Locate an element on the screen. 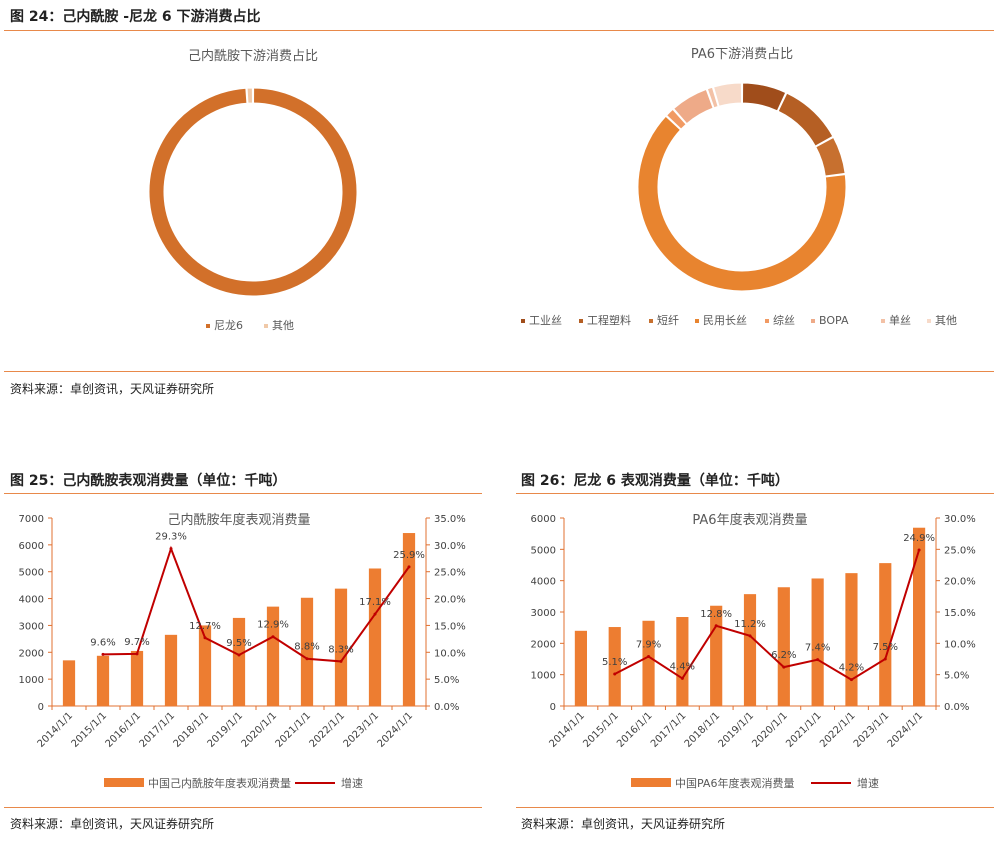 This screenshot has width=999, height=842. legend-label-工业丝: 工业丝 is located at coordinates (545, 320).